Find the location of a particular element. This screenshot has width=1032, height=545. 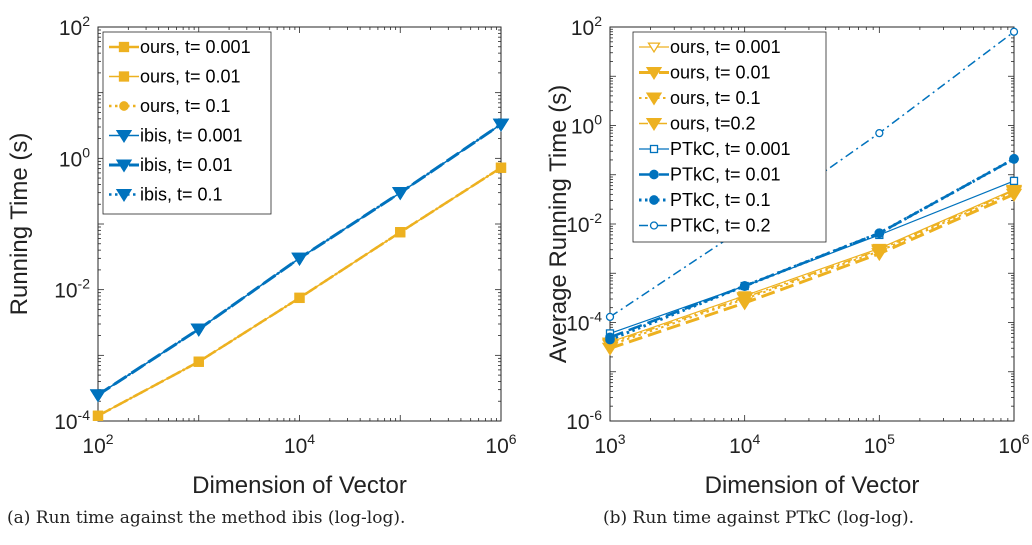

x-tick-label: 10² is located at coordinates (97, 444).